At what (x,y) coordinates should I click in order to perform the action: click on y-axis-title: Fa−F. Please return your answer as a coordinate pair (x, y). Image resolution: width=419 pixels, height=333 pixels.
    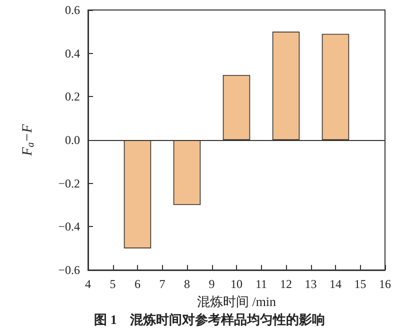
    Looking at the image, I should click on (28, 140).